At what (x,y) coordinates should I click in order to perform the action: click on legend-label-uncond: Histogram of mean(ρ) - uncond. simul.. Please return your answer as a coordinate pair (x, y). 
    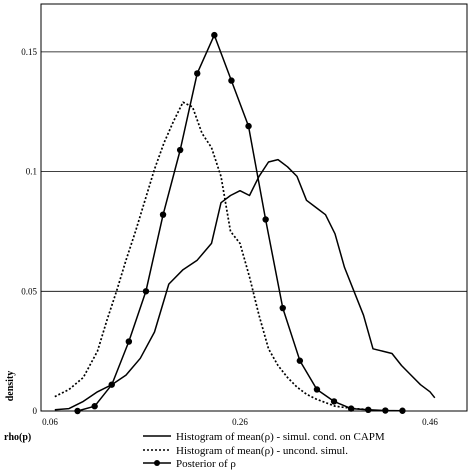
    Looking at the image, I should click on (262, 451).